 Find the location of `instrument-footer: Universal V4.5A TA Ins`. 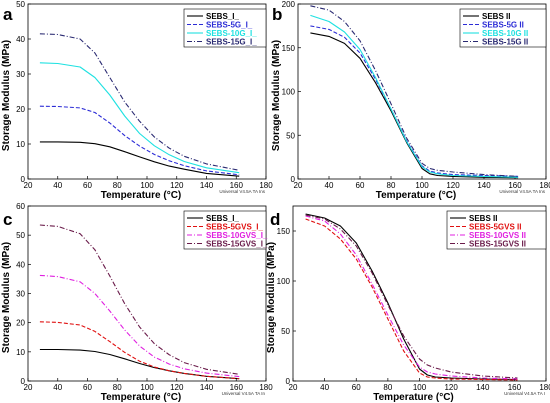

instrument-footer: Universal V4.5A TA Ins is located at coordinates (242, 191).